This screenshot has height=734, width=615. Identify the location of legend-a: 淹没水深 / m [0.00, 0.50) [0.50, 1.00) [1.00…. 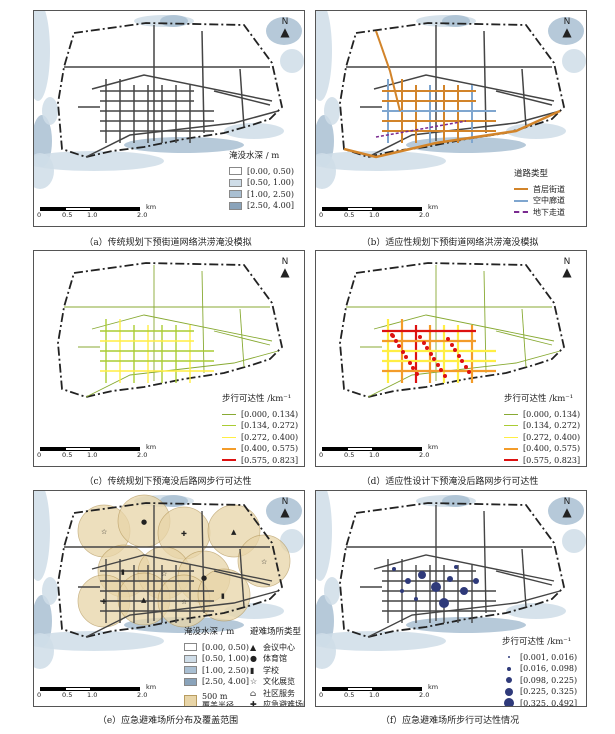
(261, 181).